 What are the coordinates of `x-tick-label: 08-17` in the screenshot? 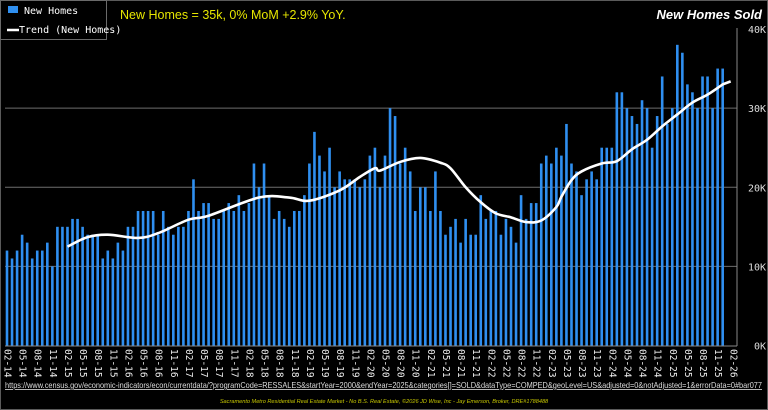 It's located at (218, 363).